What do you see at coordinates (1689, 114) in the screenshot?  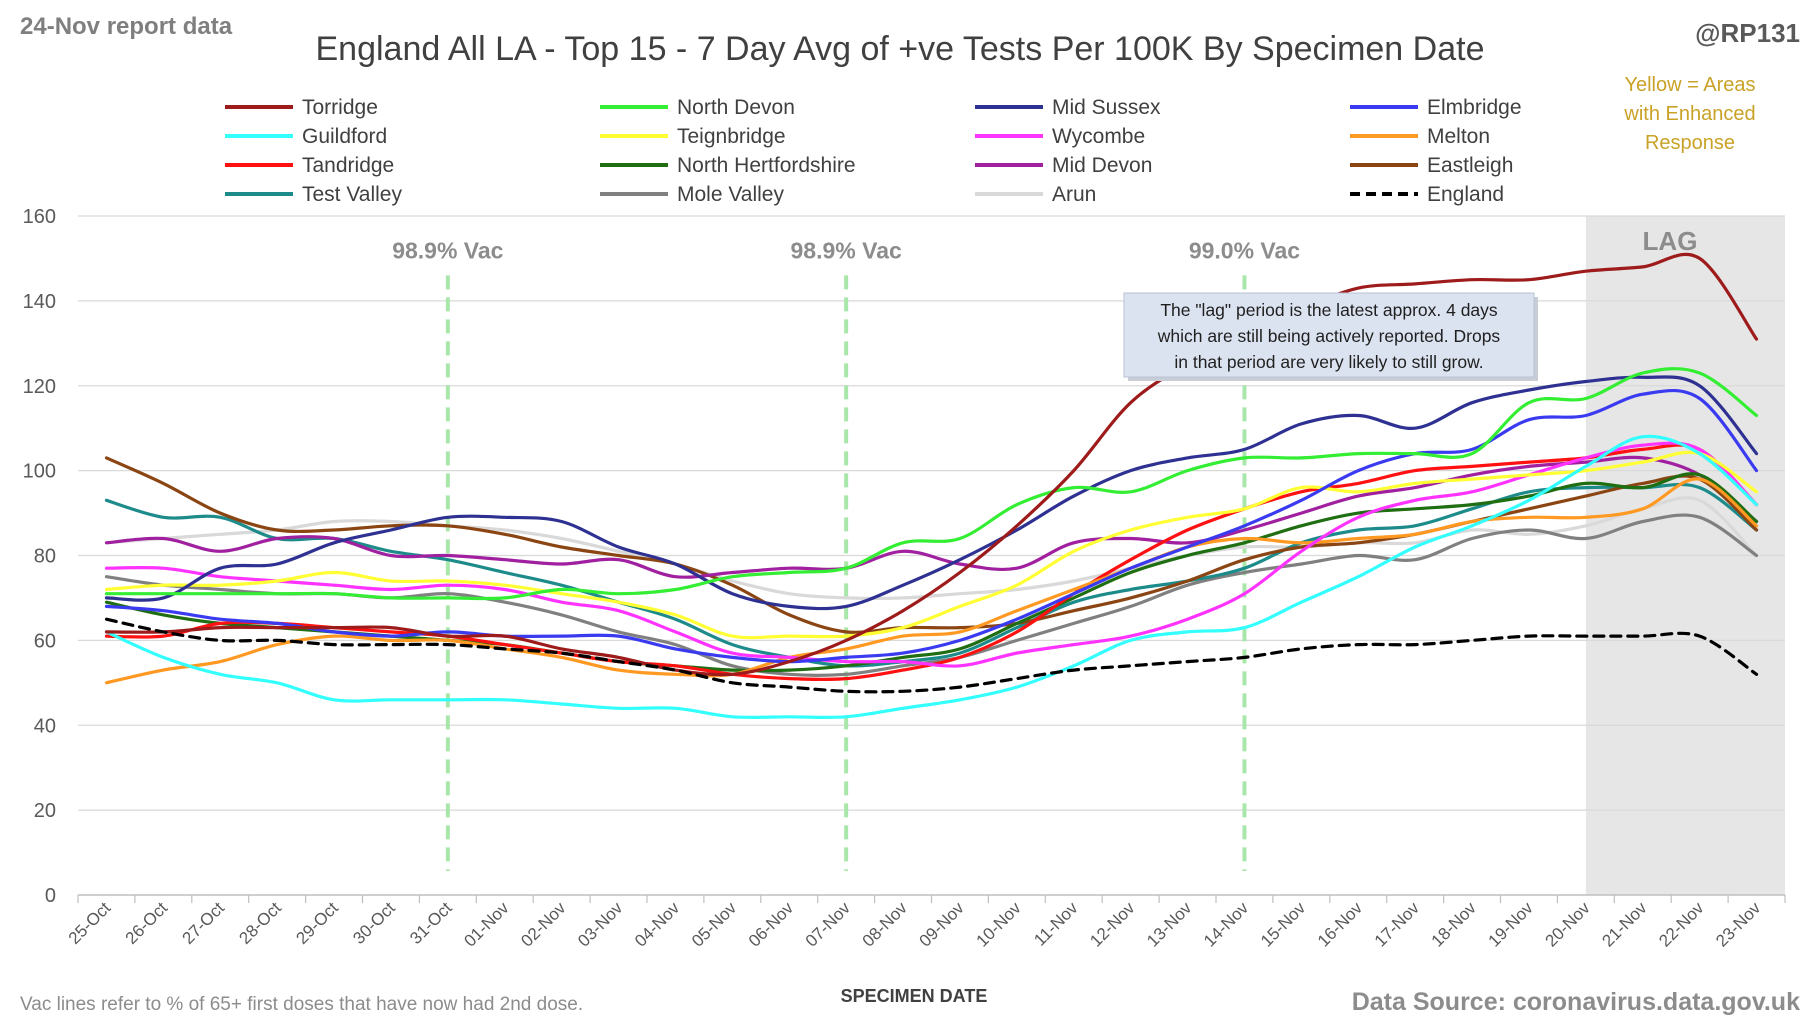 I see `yellow-note-line-2: with Enhanced` at bounding box center [1689, 114].